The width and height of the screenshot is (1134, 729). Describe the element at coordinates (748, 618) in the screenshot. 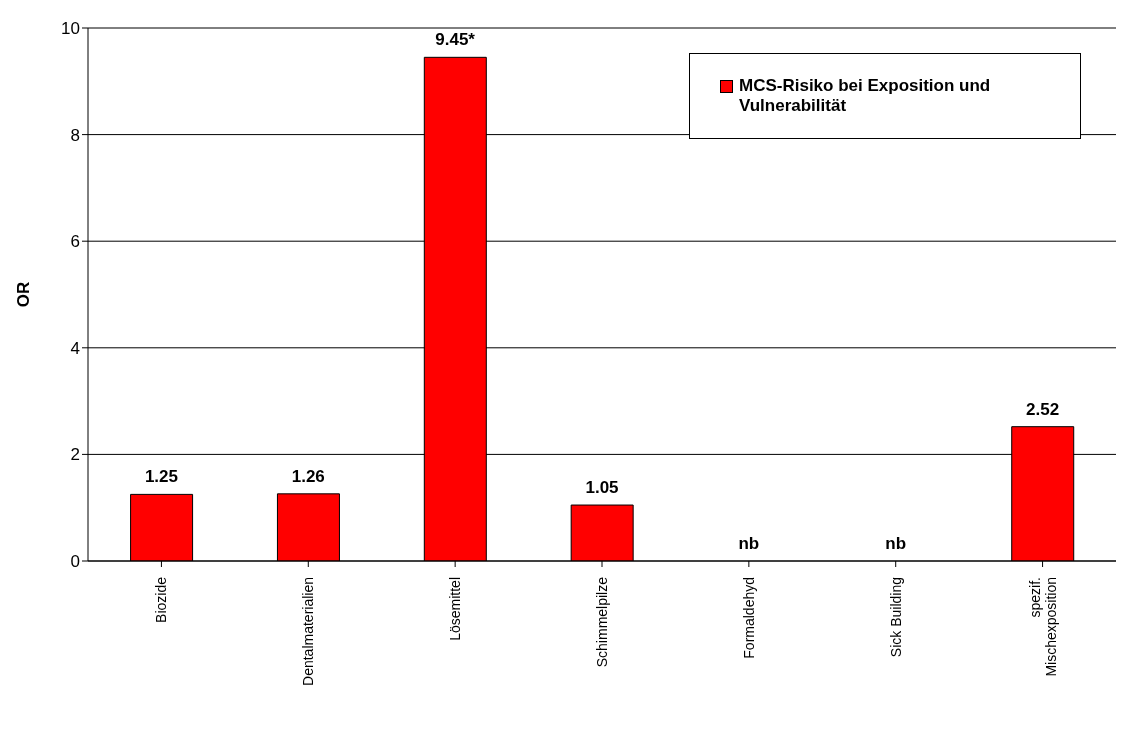

I see `x-tick-label: Formaldehyd` at that location.